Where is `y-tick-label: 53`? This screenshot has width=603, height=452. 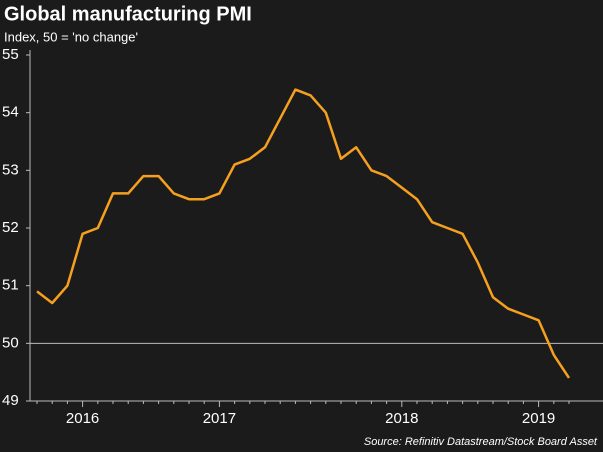 y-tick-label: 53 is located at coordinates (10, 169).